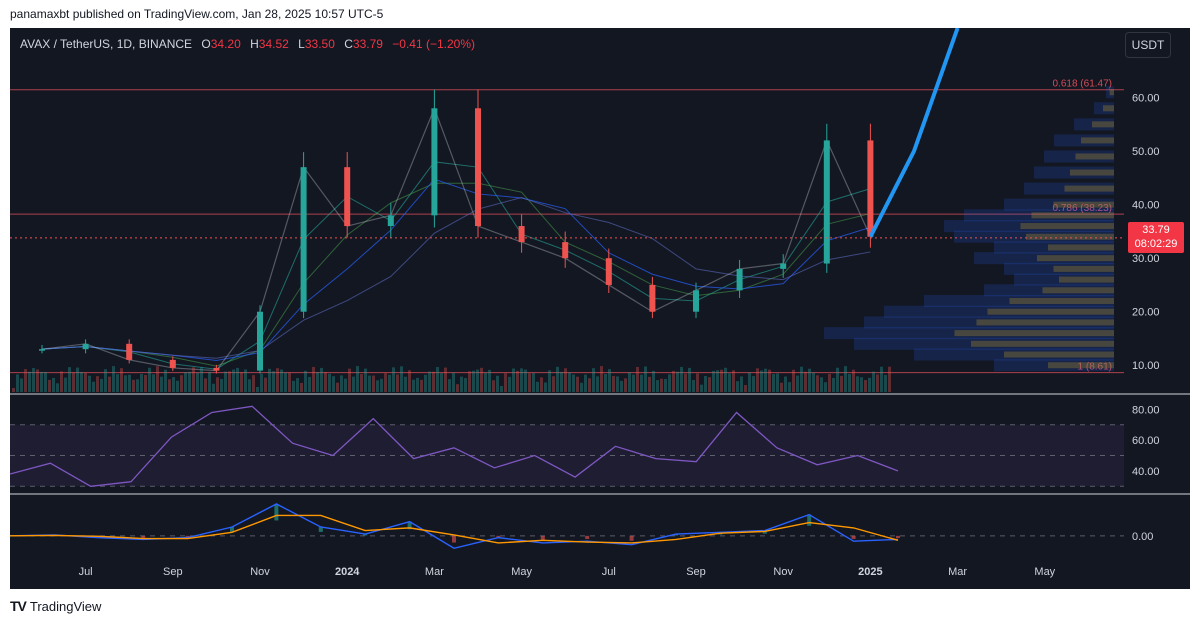 Image resolution: width=1200 pixels, height=624 pixels. I want to click on rsi-tick-label: 40.00, so click(1146, 472).